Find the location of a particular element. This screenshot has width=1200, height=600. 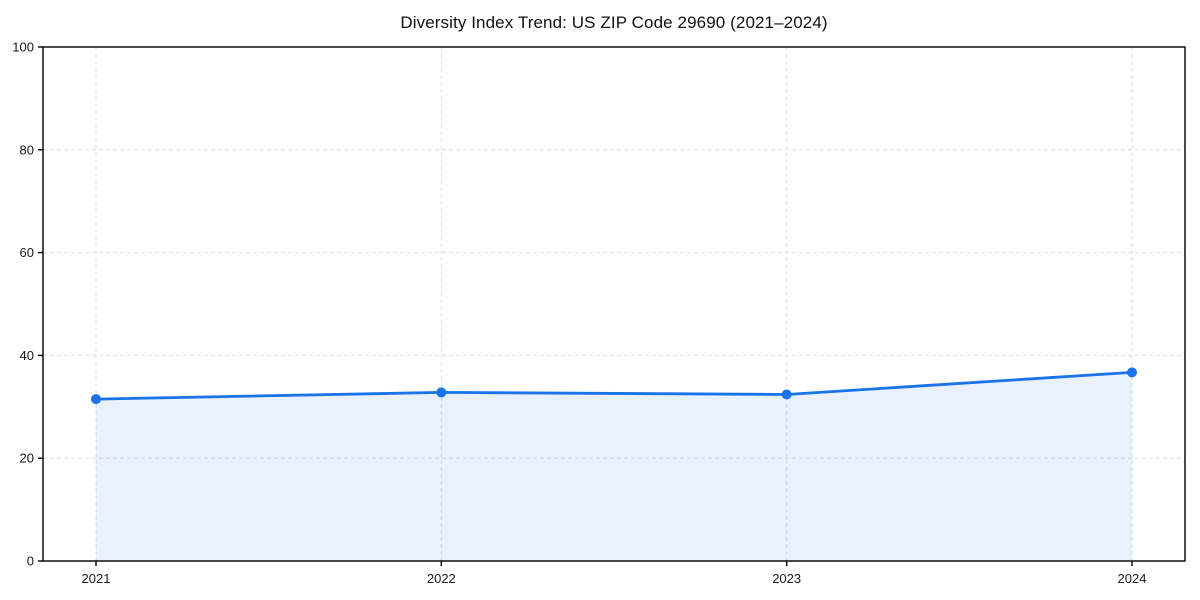

trend-line is located at coordinates (614, 385).